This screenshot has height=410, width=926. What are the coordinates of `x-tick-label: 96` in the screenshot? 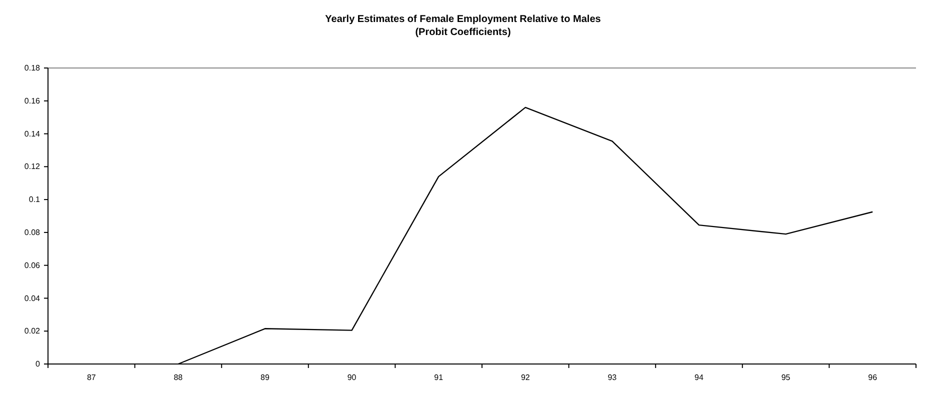 It's located at (873, 377).